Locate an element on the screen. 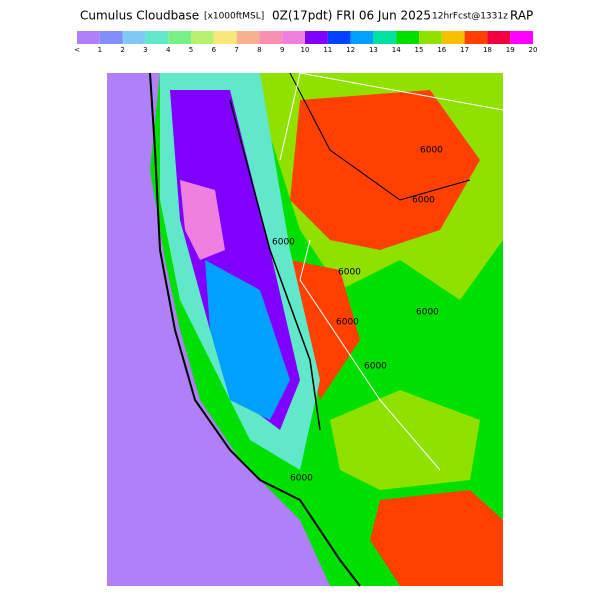 The width and height of the screenshot is (611, 615). colorbar-label: 20 is located at coordinates (533, 50).